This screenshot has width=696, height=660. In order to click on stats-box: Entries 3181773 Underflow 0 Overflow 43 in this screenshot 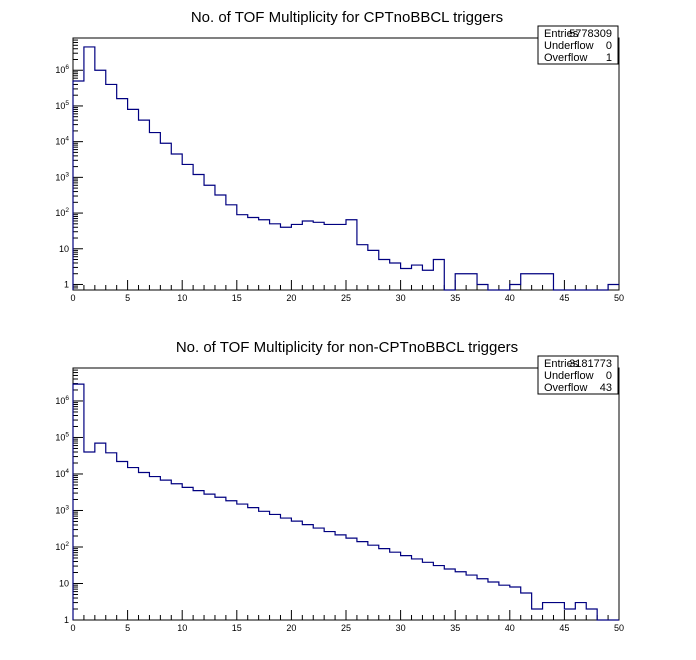, I will do `click(578, 375)`.